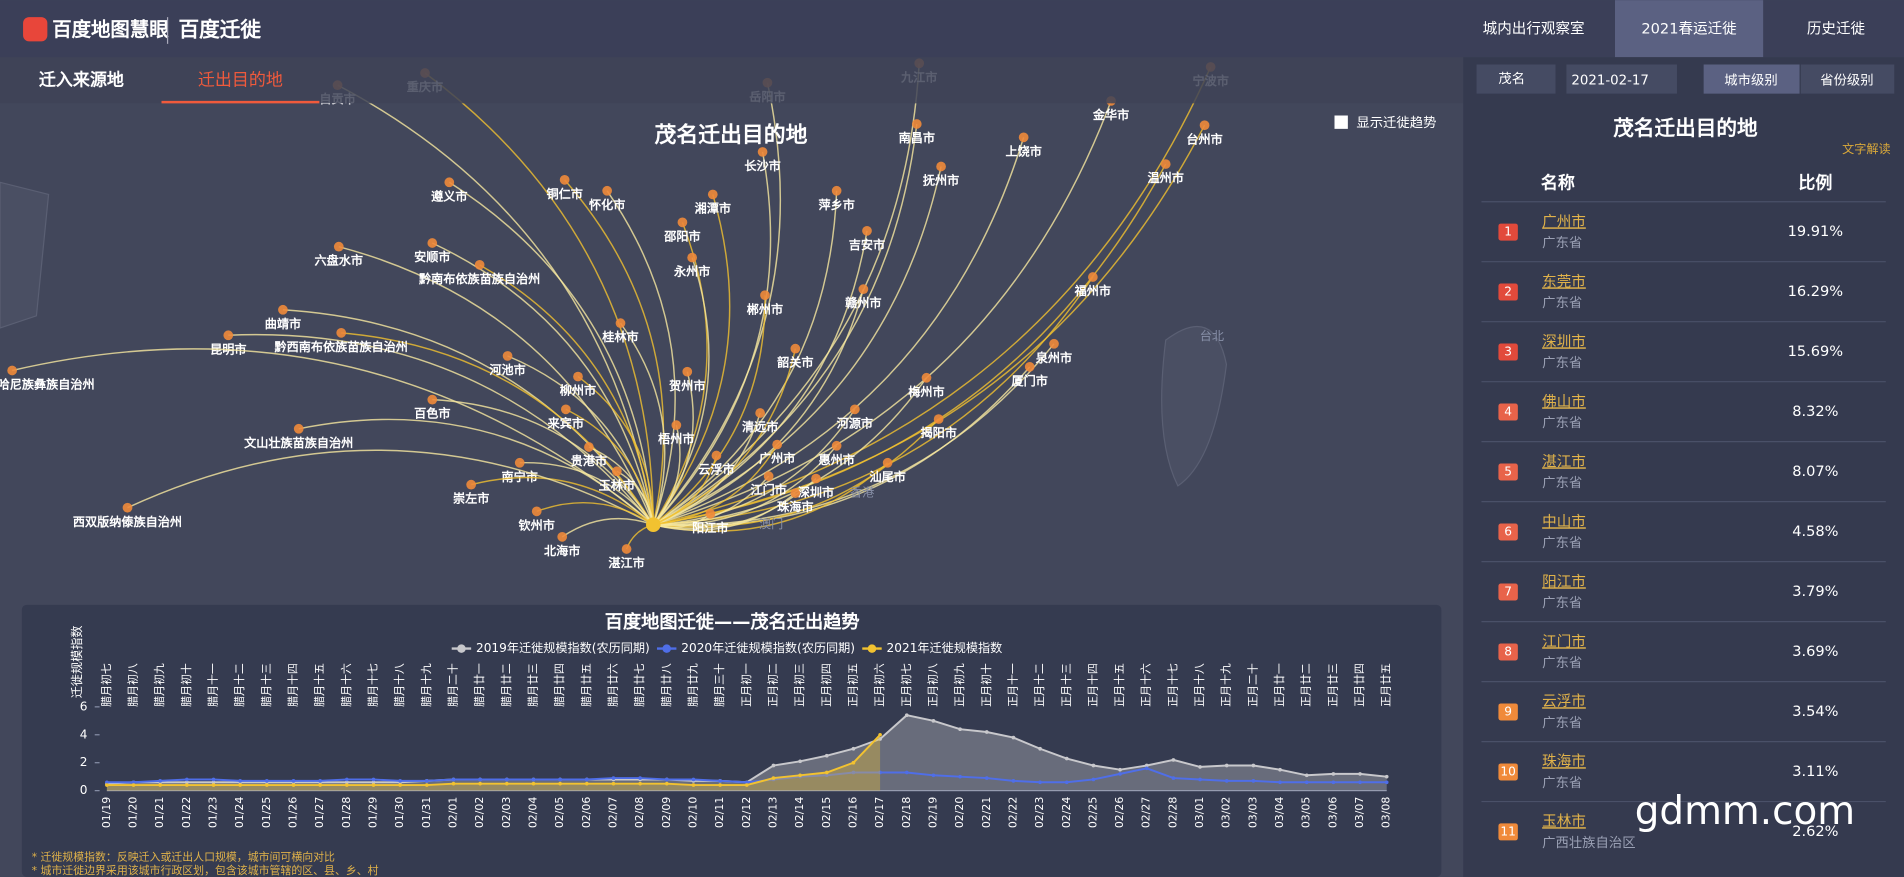 The width and height of the screenshot is (1904, 877). I want to click on lunar-tick-label: 正月十一, so click(1012, 685).